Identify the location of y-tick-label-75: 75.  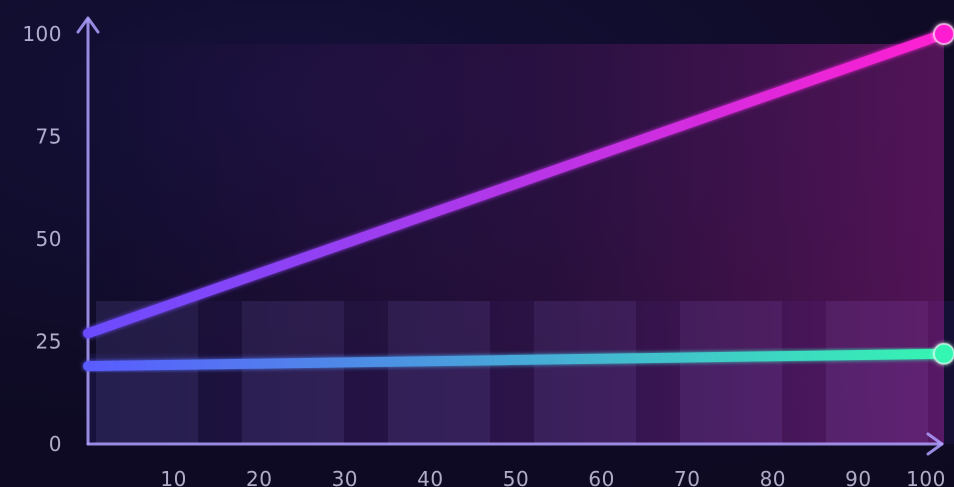
(49, 137).